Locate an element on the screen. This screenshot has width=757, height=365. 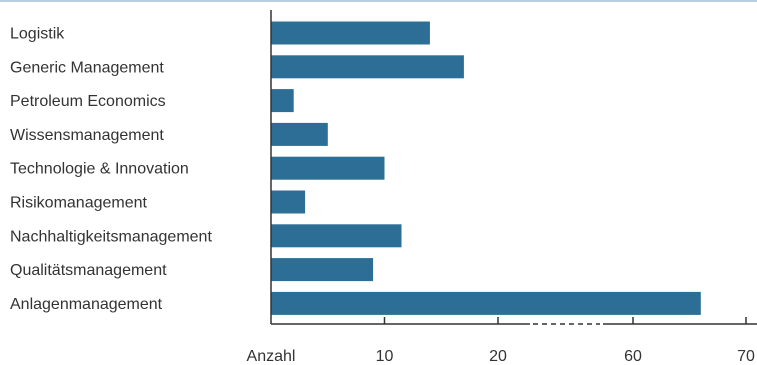
category-label-4: Technologie & Innovation is located at coordinates (99, 169).